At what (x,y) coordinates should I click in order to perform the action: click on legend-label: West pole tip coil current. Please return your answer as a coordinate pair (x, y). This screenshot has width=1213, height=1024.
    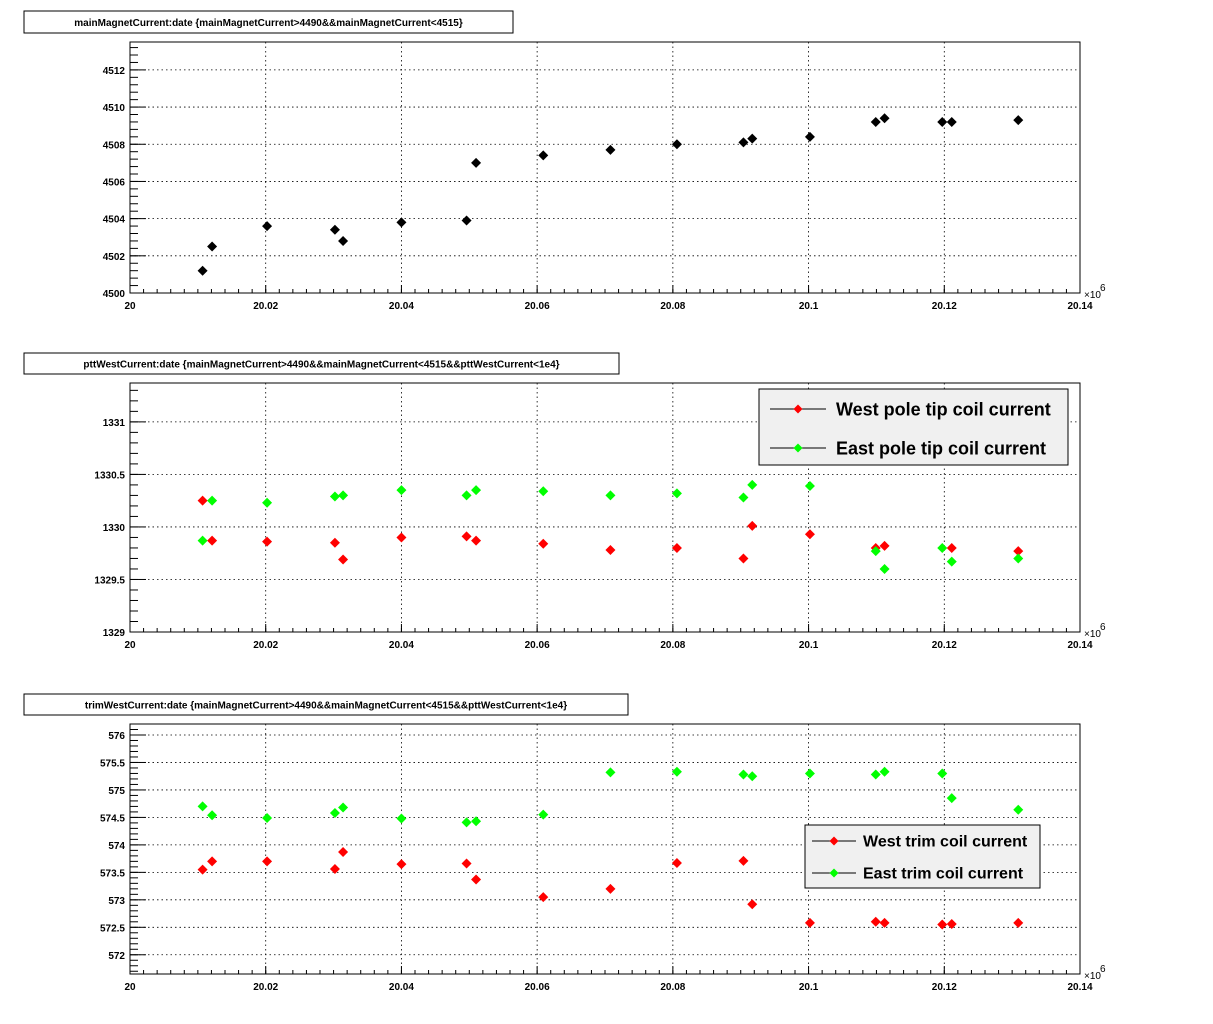
    Looking at the image, I should click on (943, 409).